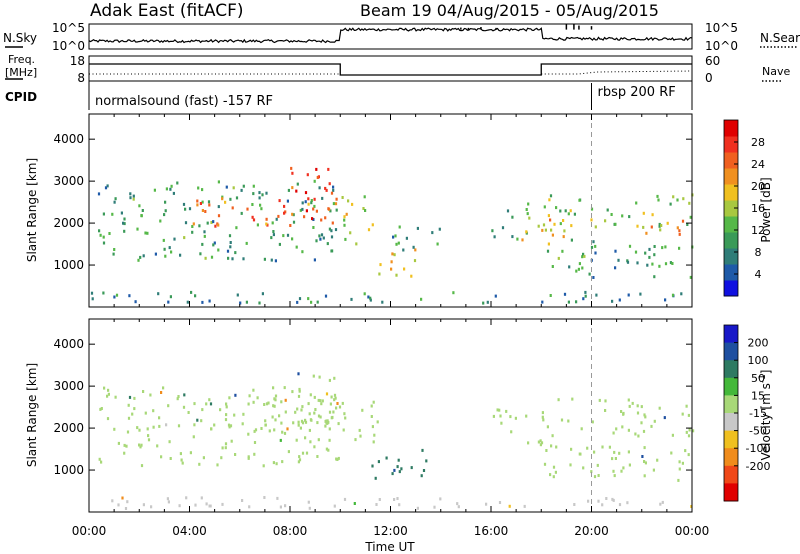 The height and width of the screenshot is (554, 800). Describe the element at coordinates (167, 11) in the screenshot. I see `radar-title: Adak East (fitACF)` at that location.